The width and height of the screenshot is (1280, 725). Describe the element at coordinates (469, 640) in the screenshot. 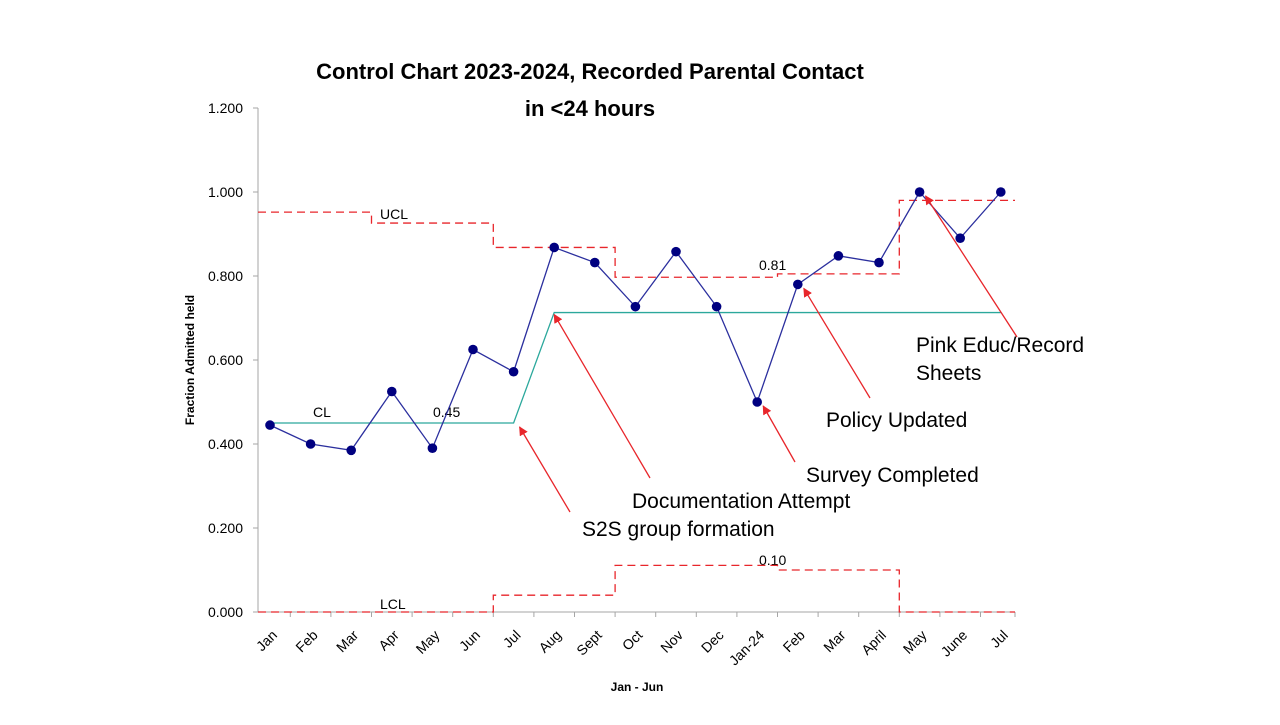

I see `x-tick-label: Jun` at that location.